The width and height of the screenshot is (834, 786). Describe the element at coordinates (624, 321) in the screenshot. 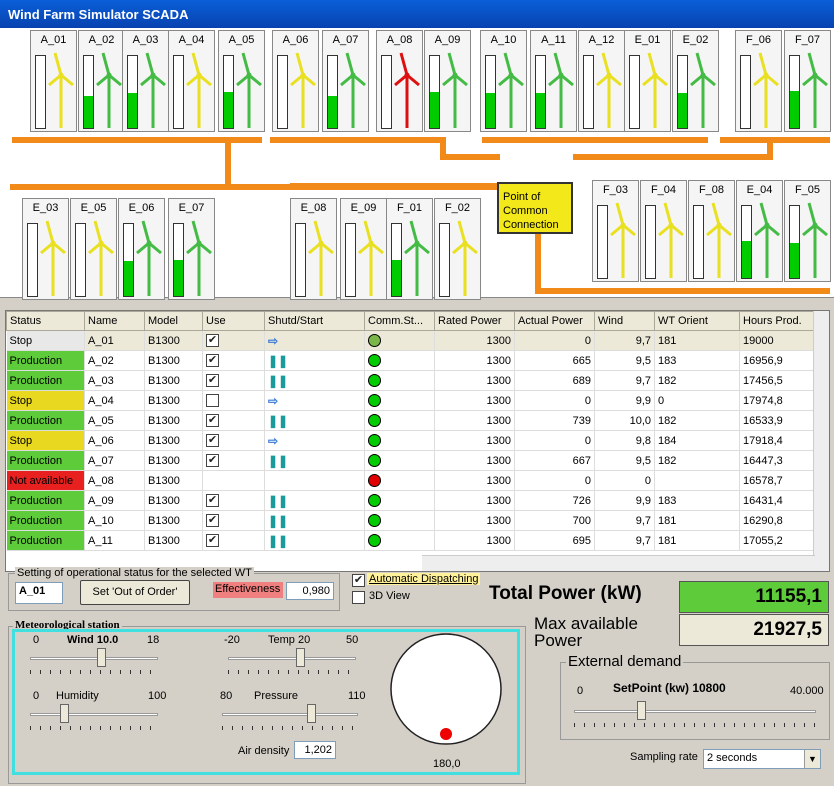

I see `column-header: Wind` at that location.